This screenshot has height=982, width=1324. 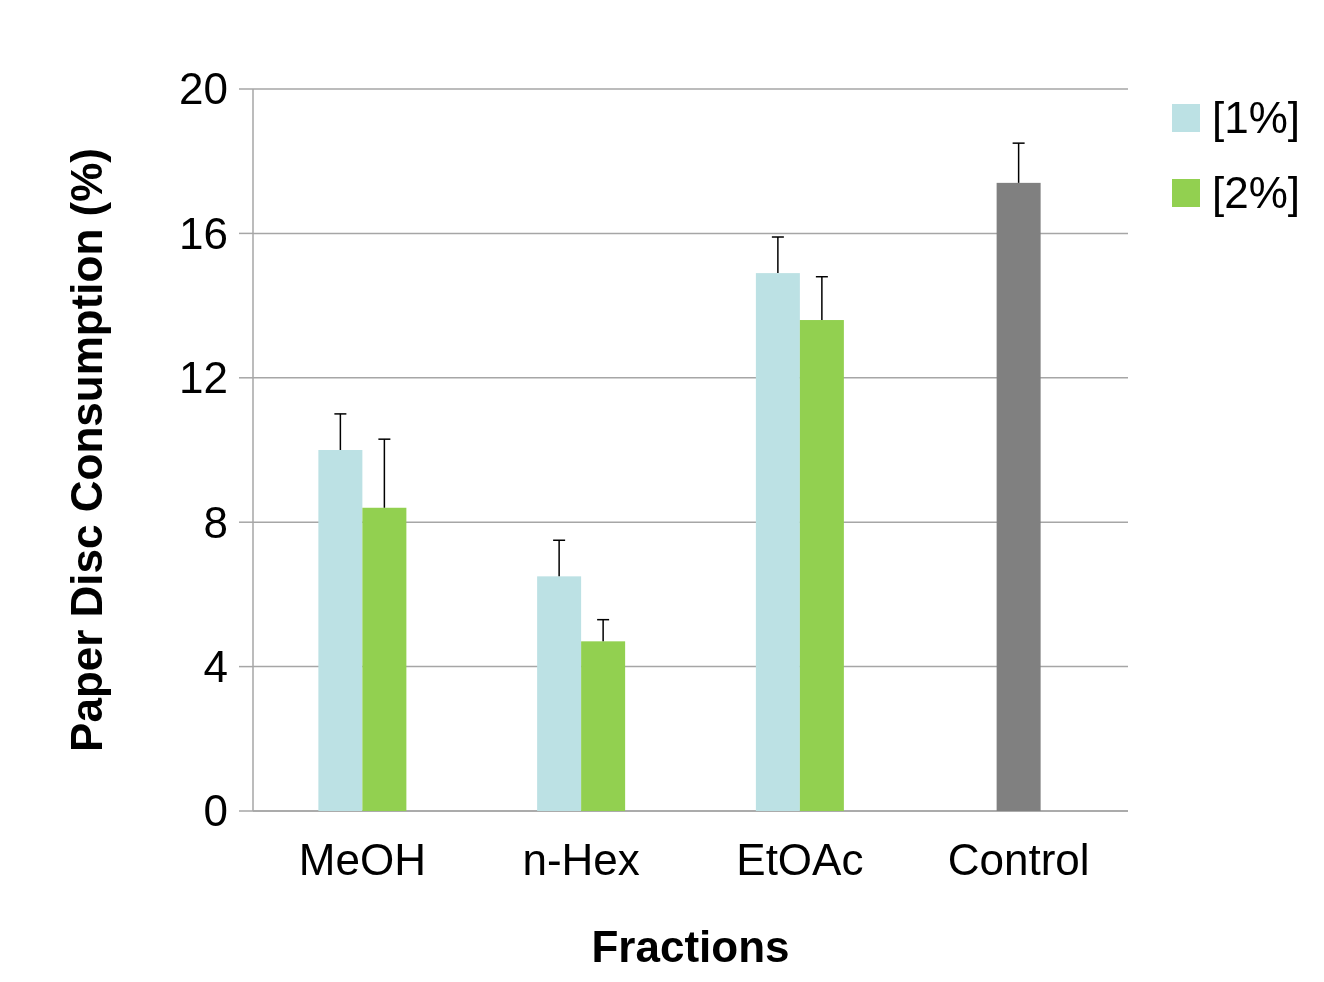 What do you see at coordinates (215, 522) in the screenshot?
I see `y-tick-label: 8` at bounding box center [215, 522].